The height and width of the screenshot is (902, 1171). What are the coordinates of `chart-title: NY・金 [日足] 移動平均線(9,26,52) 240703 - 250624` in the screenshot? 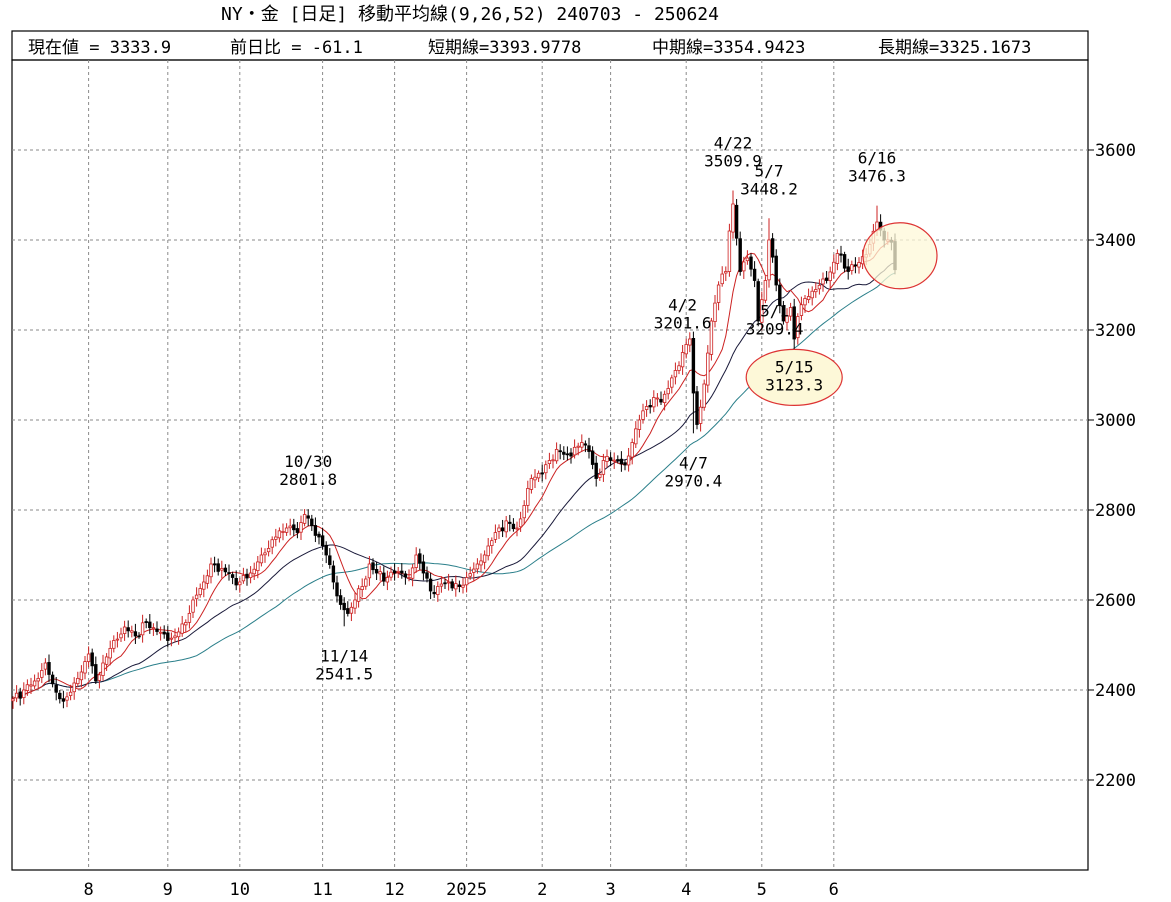 It's located at (470, 14).